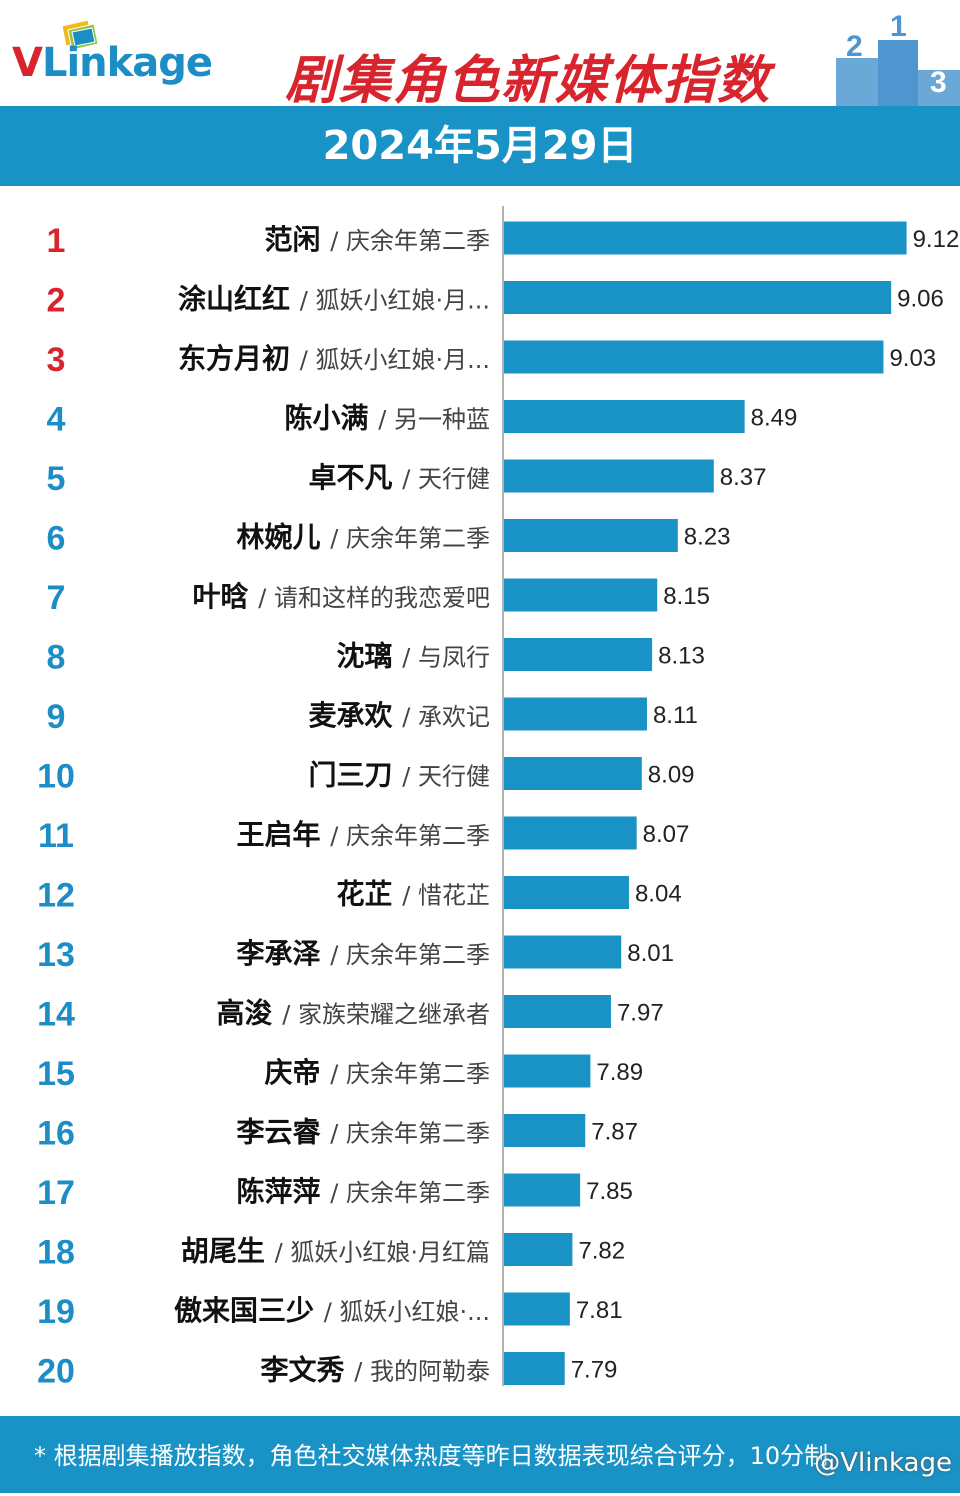 Image resolution: width=960 pixels, height=1496 pixels. I want to click on character-name: 李云睿, so click(284, 1132).